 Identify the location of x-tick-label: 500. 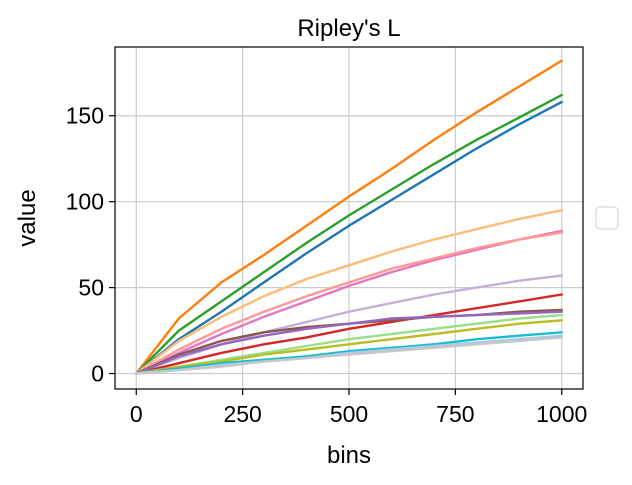
(349, 414).